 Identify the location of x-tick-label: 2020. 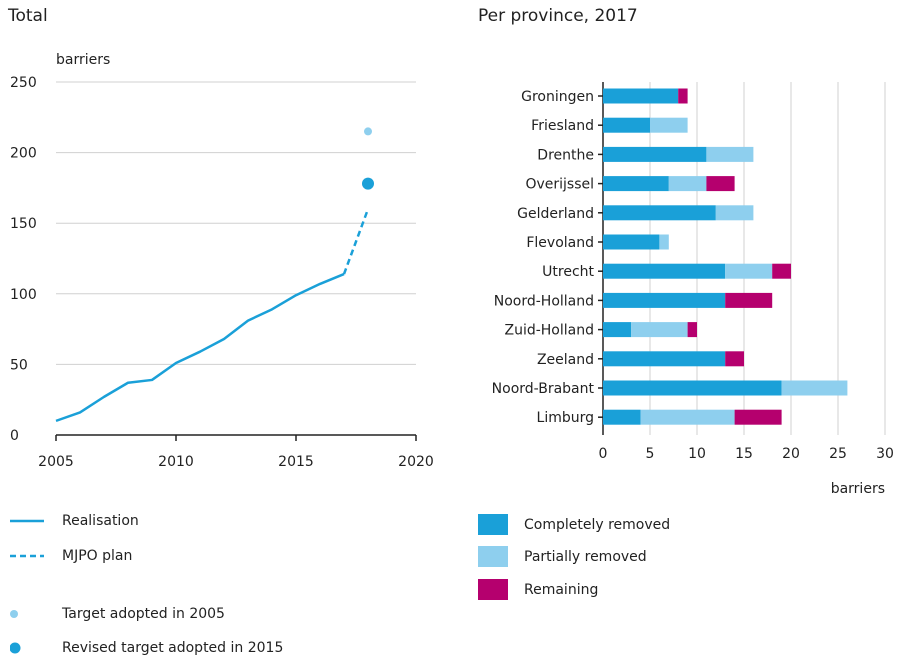
(416, 462).